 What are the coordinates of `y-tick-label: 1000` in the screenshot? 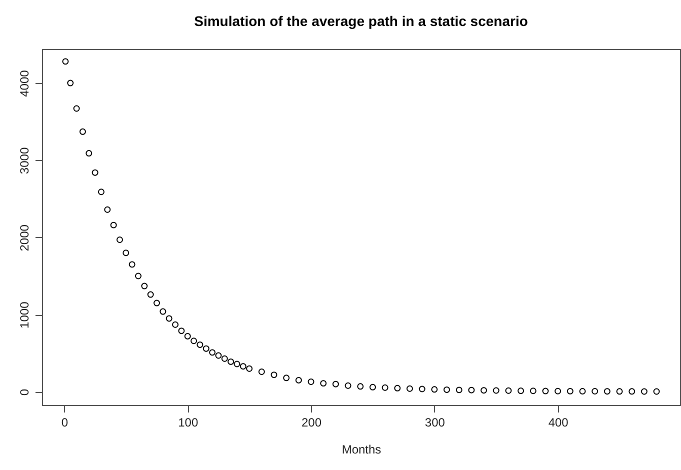 It's located at (25, 314).